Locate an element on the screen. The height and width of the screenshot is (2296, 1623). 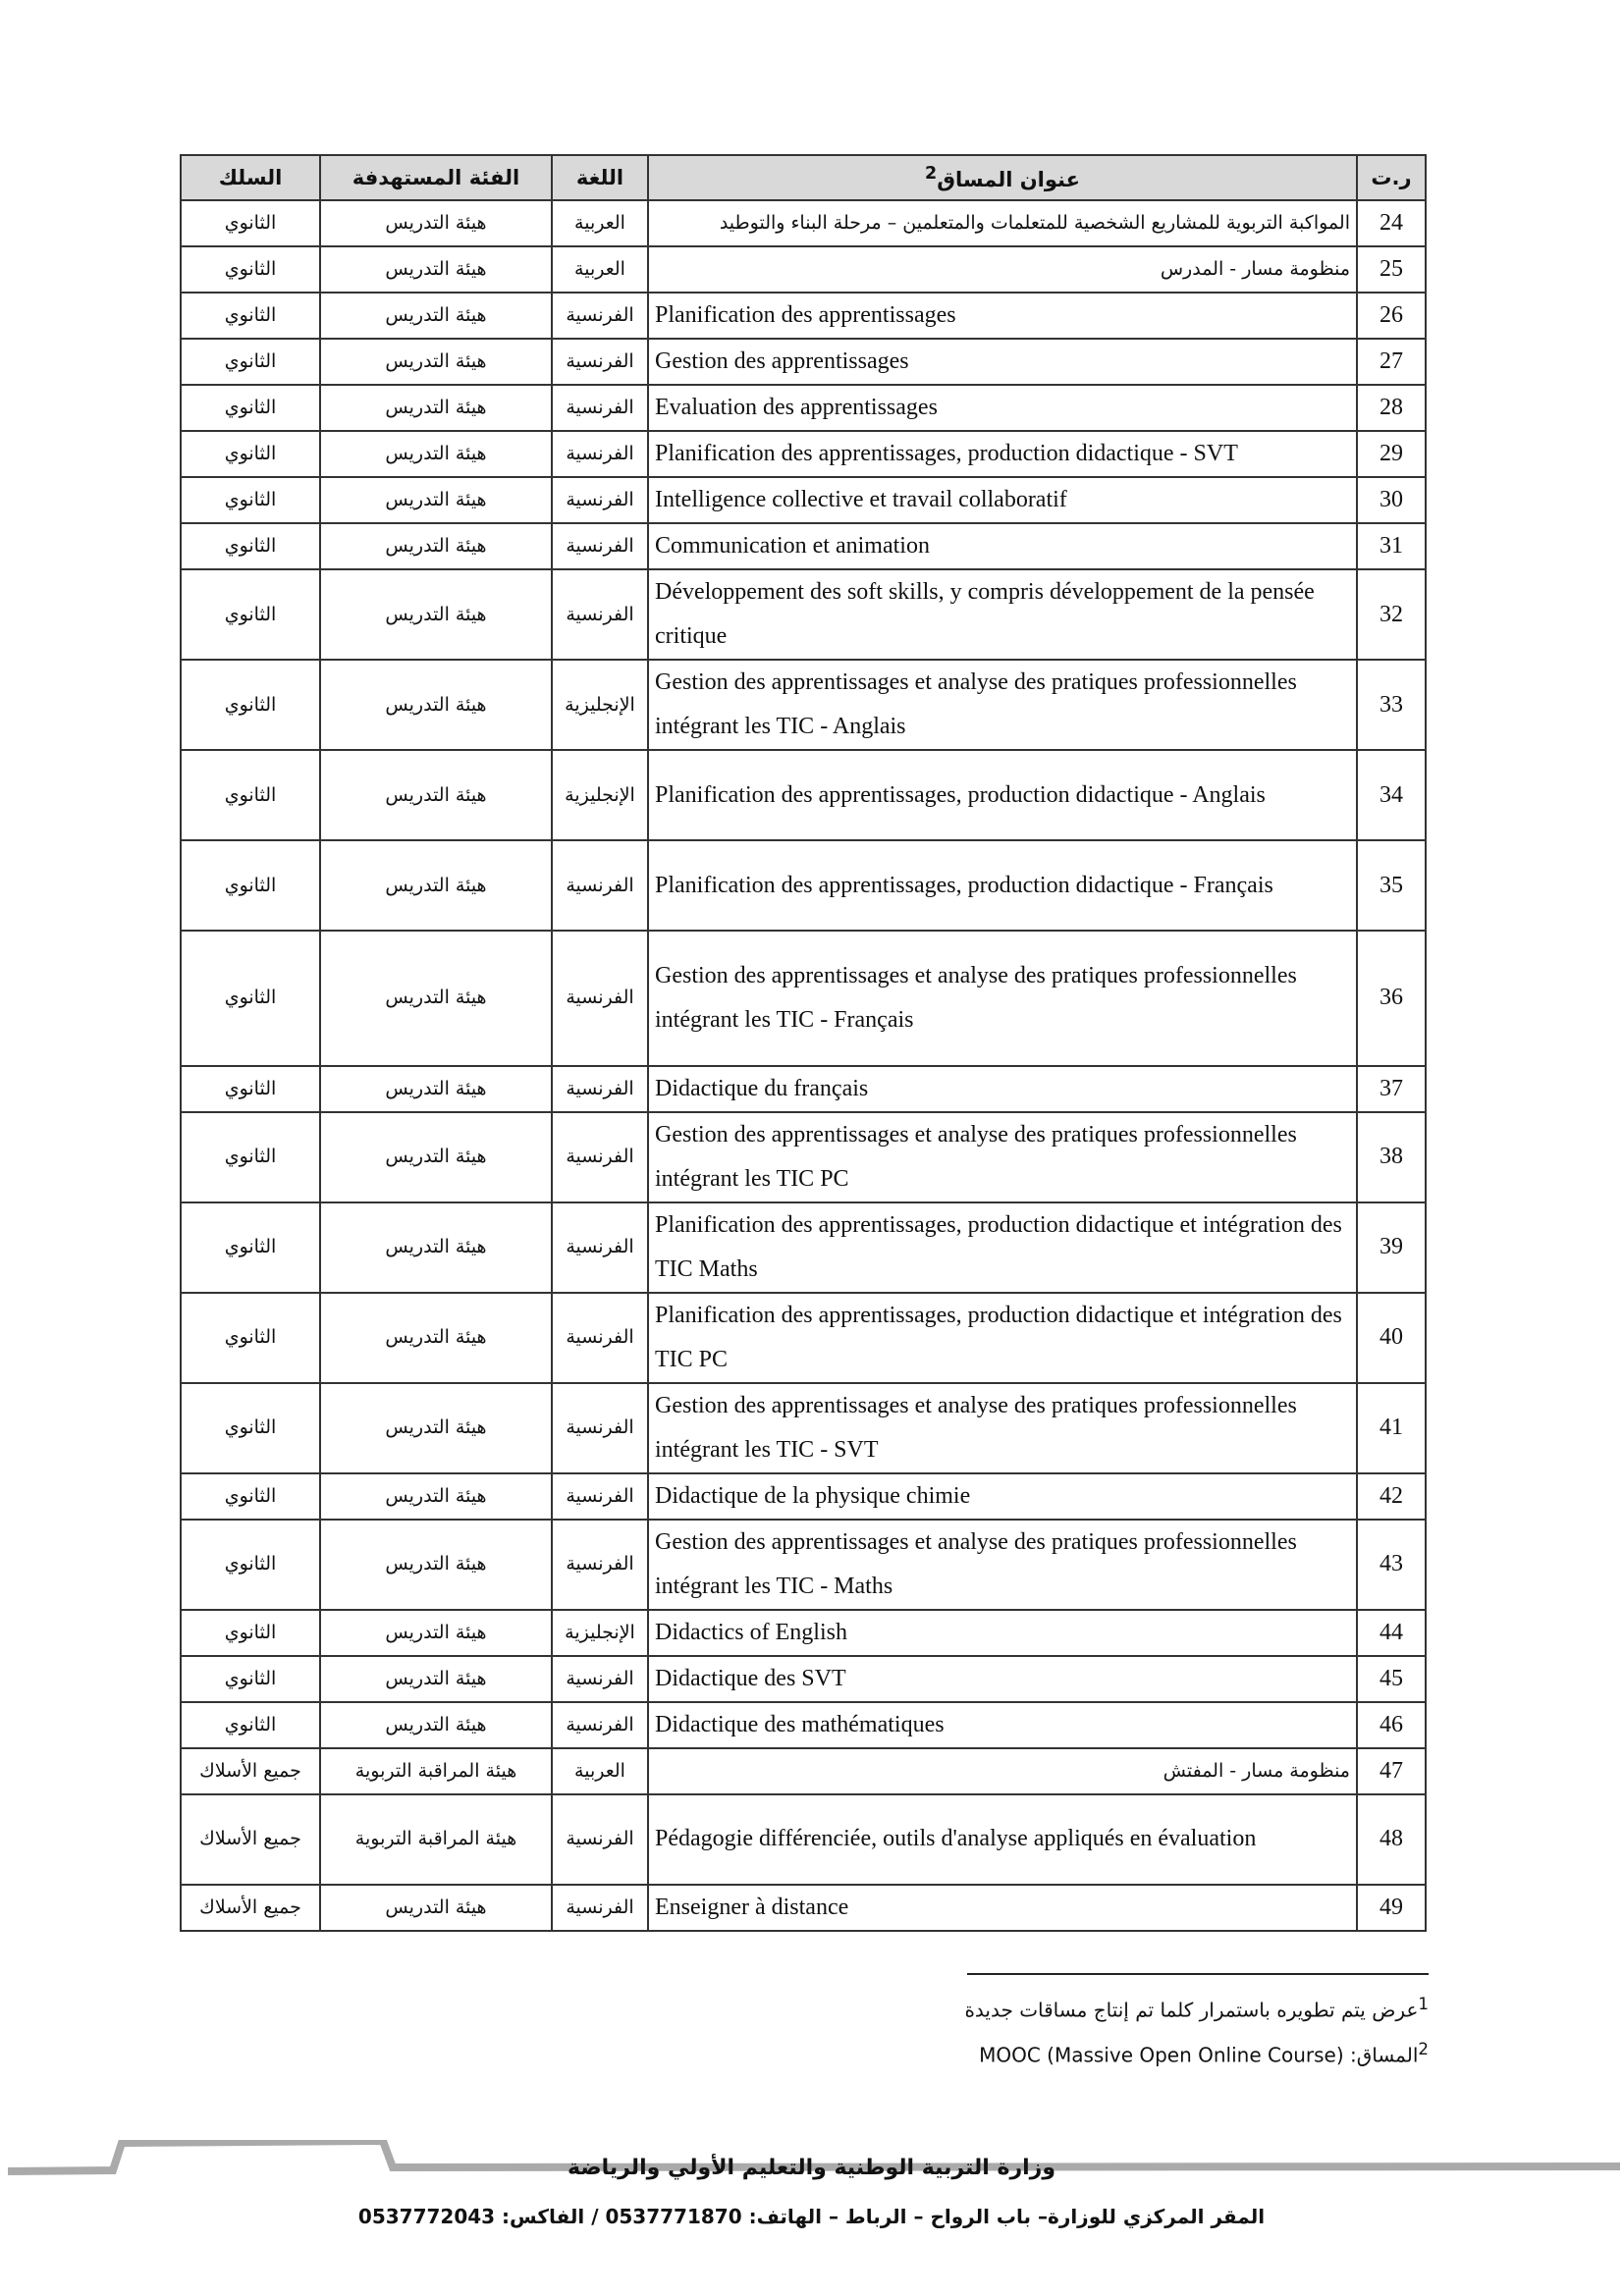
title-cell: Didactique de la physique chimie is located at coordinates (1002, 1496).